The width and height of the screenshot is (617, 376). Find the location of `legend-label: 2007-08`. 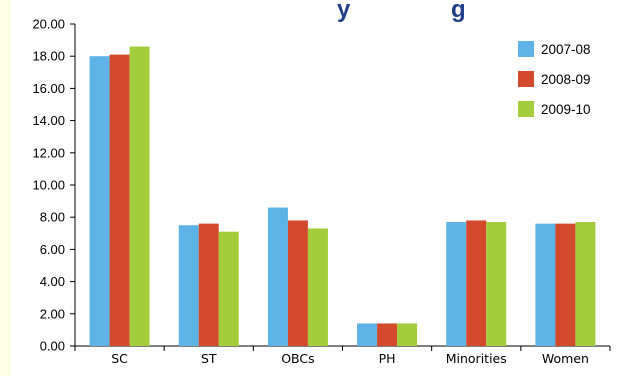

legend-label: 2007-08 is located at coordinates (566, 49).